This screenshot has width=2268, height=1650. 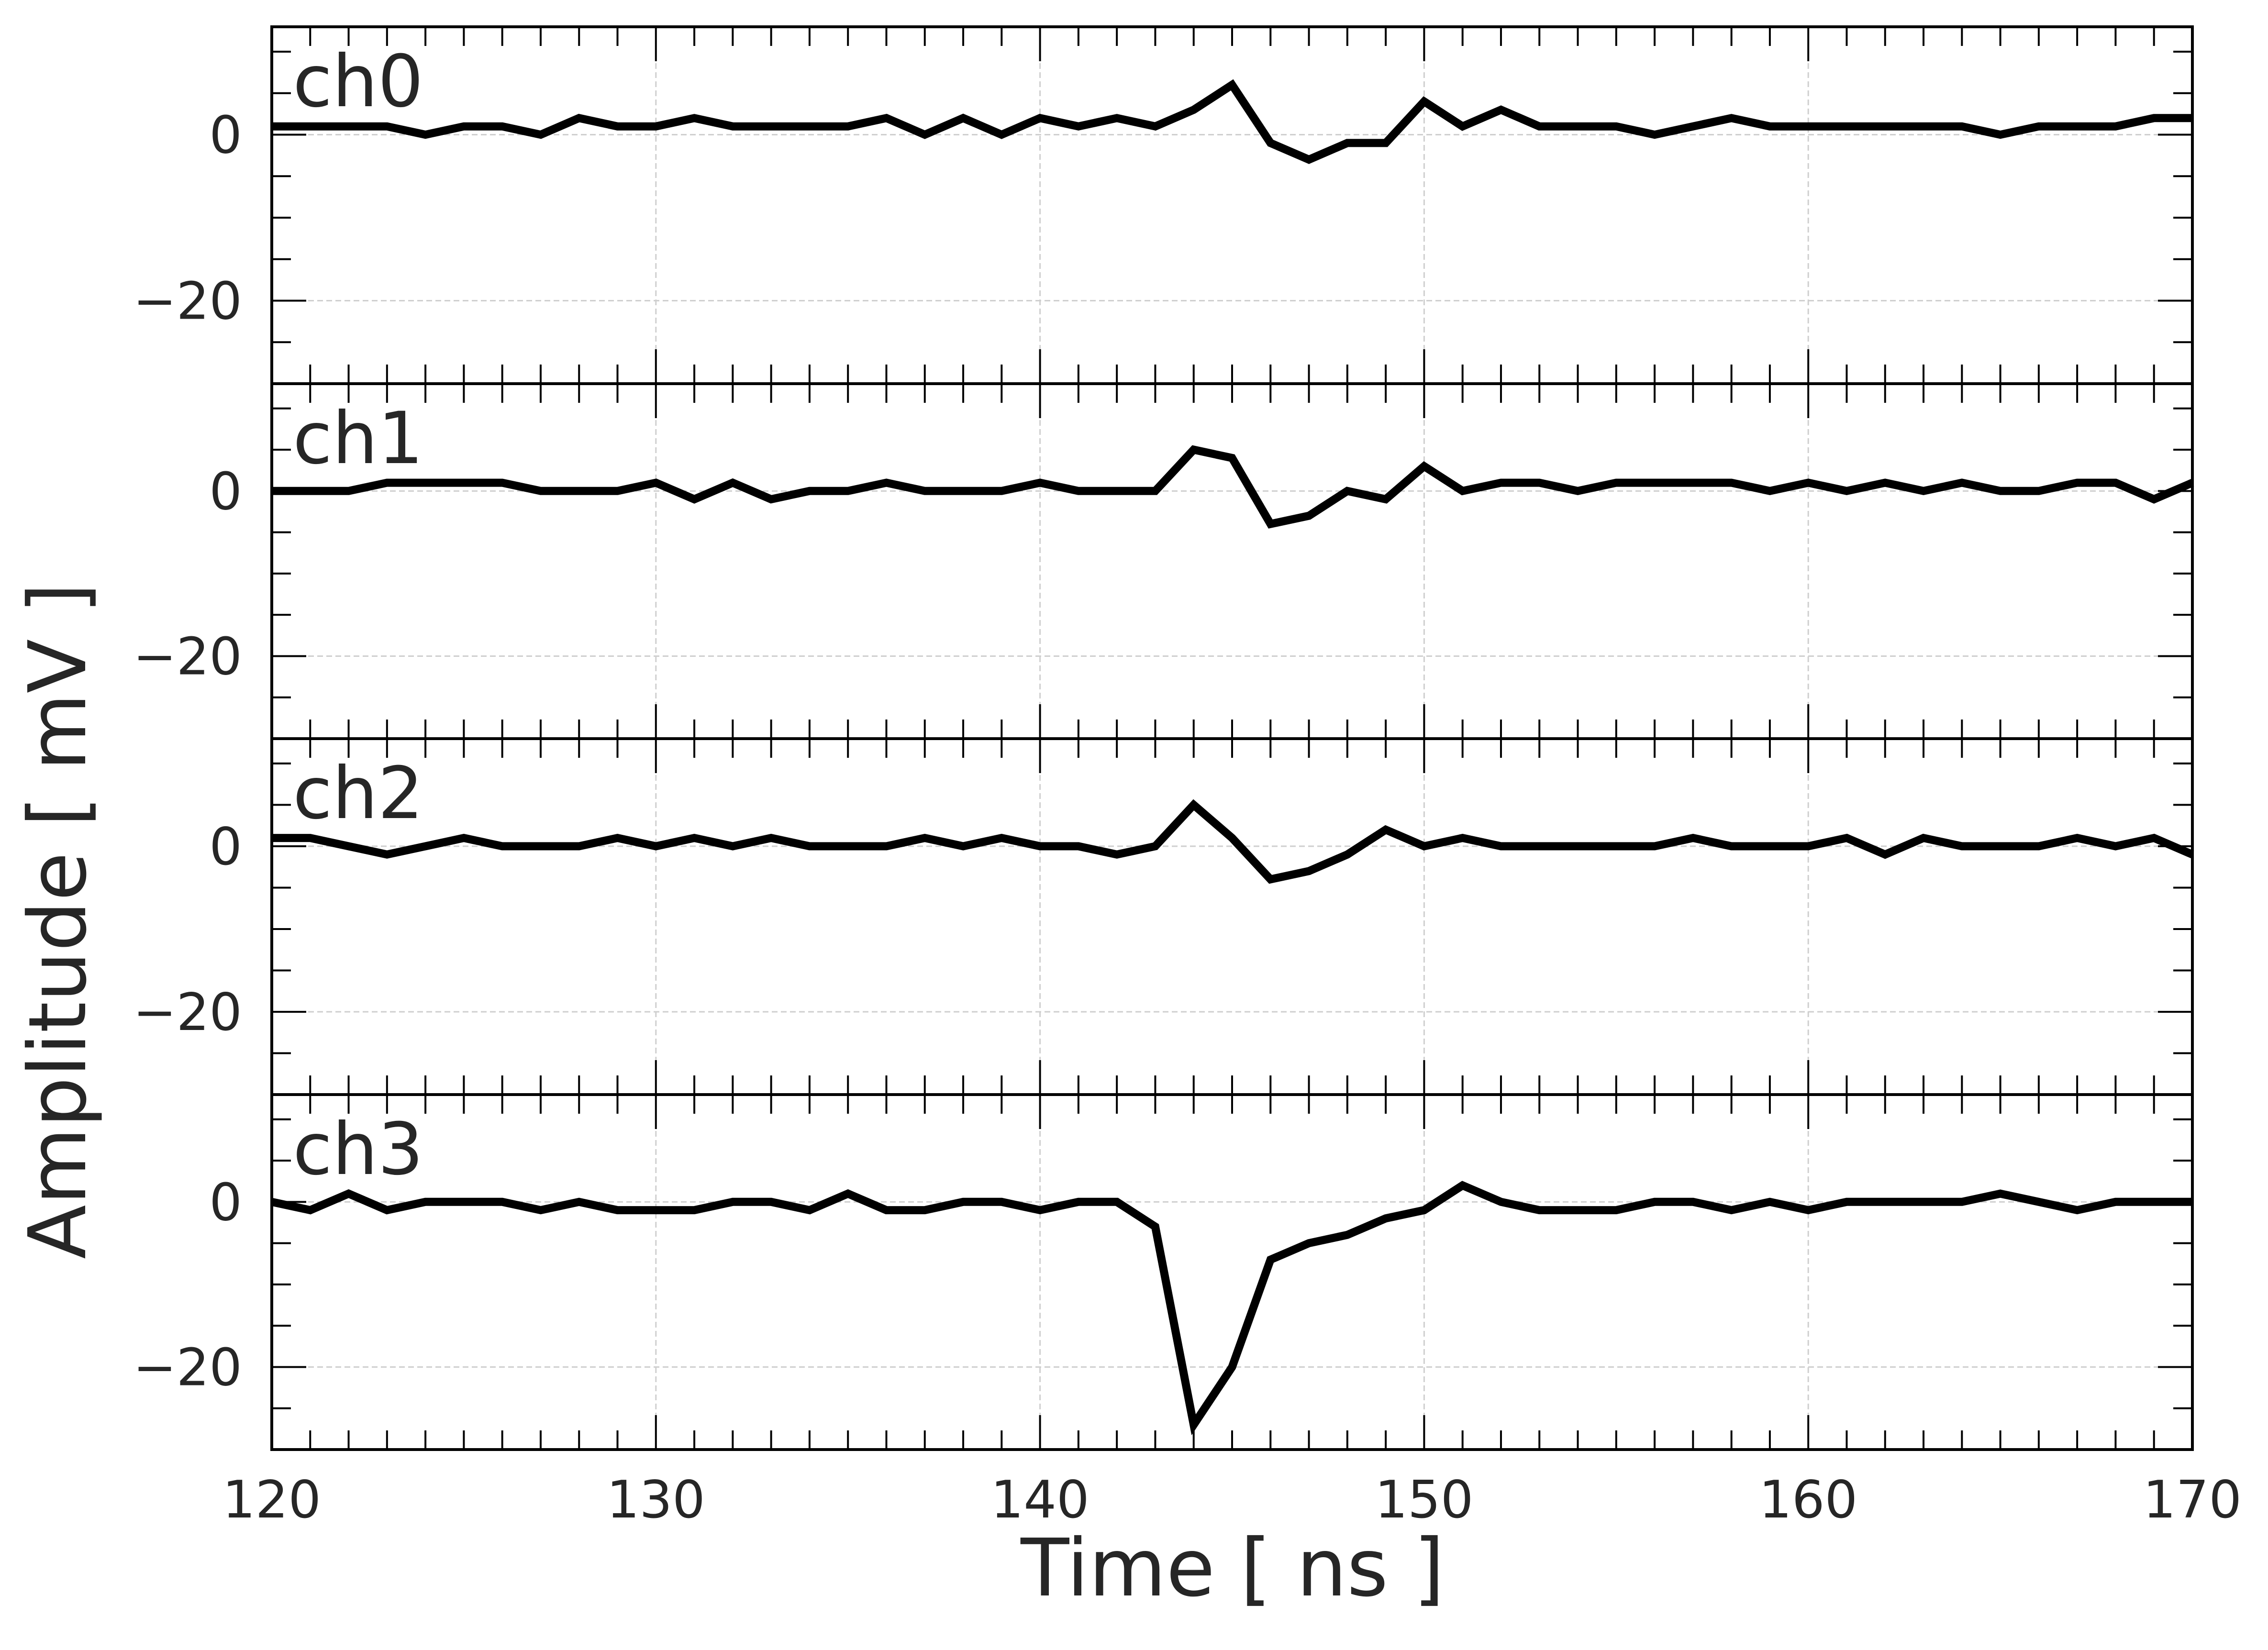 What do you see at coordinates (1232, 121) in the screenshot?
I see `series-line-ch0` at bounding box center [1232, 121].